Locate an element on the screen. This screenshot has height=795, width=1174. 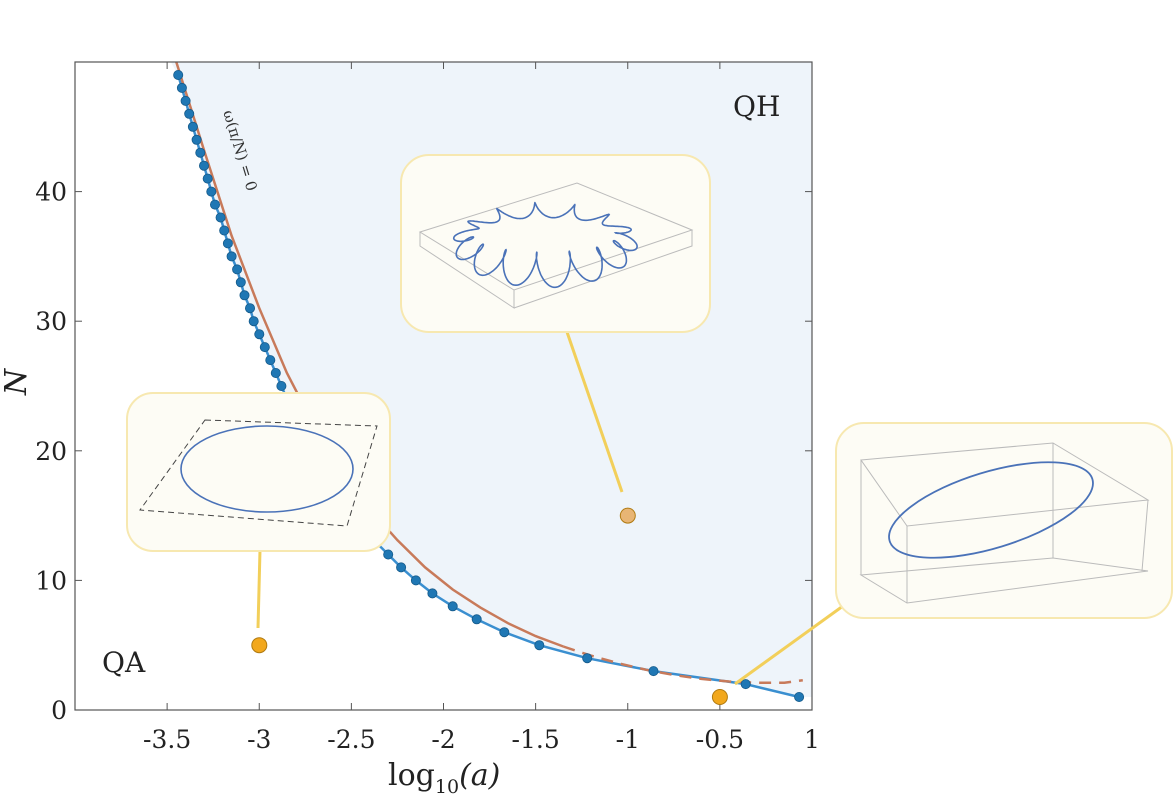
qh-region-label: QH is located at coordinates (756, 106).